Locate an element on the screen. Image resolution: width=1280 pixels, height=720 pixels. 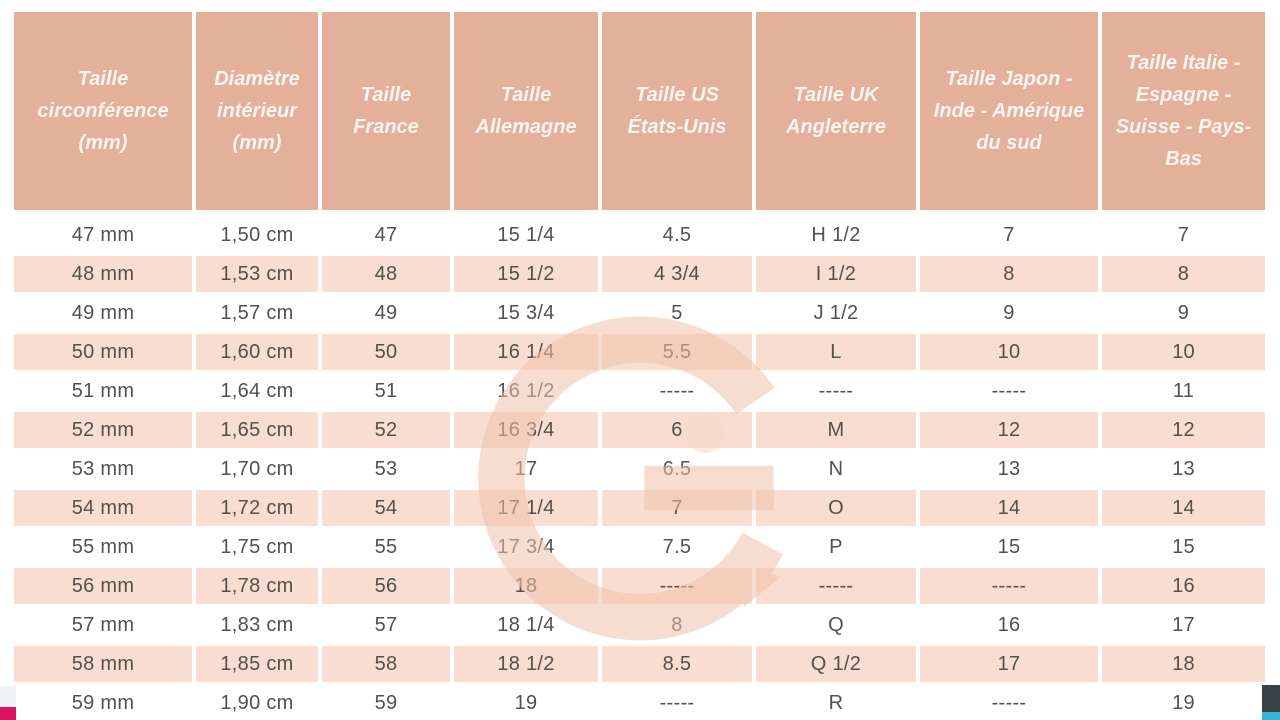
table-cell: 16 3/4 is located at coordinates (526, 430).